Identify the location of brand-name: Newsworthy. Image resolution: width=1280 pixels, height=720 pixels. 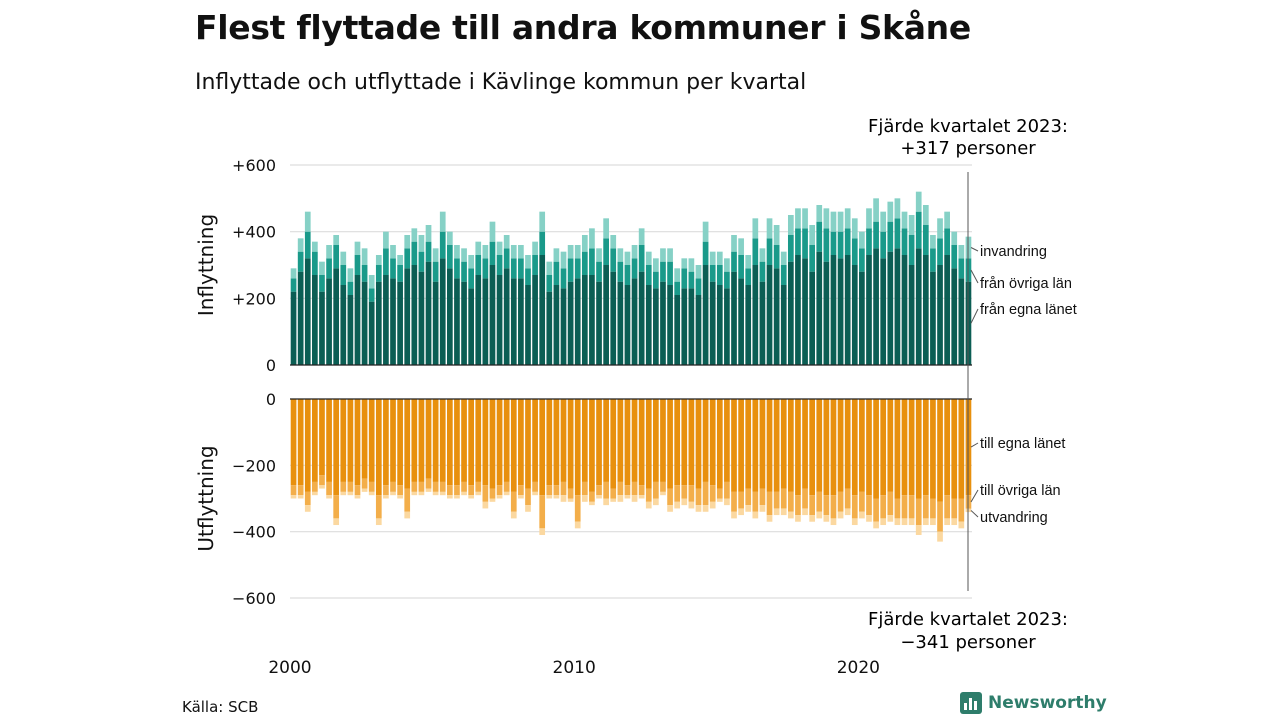
(1047, 703).